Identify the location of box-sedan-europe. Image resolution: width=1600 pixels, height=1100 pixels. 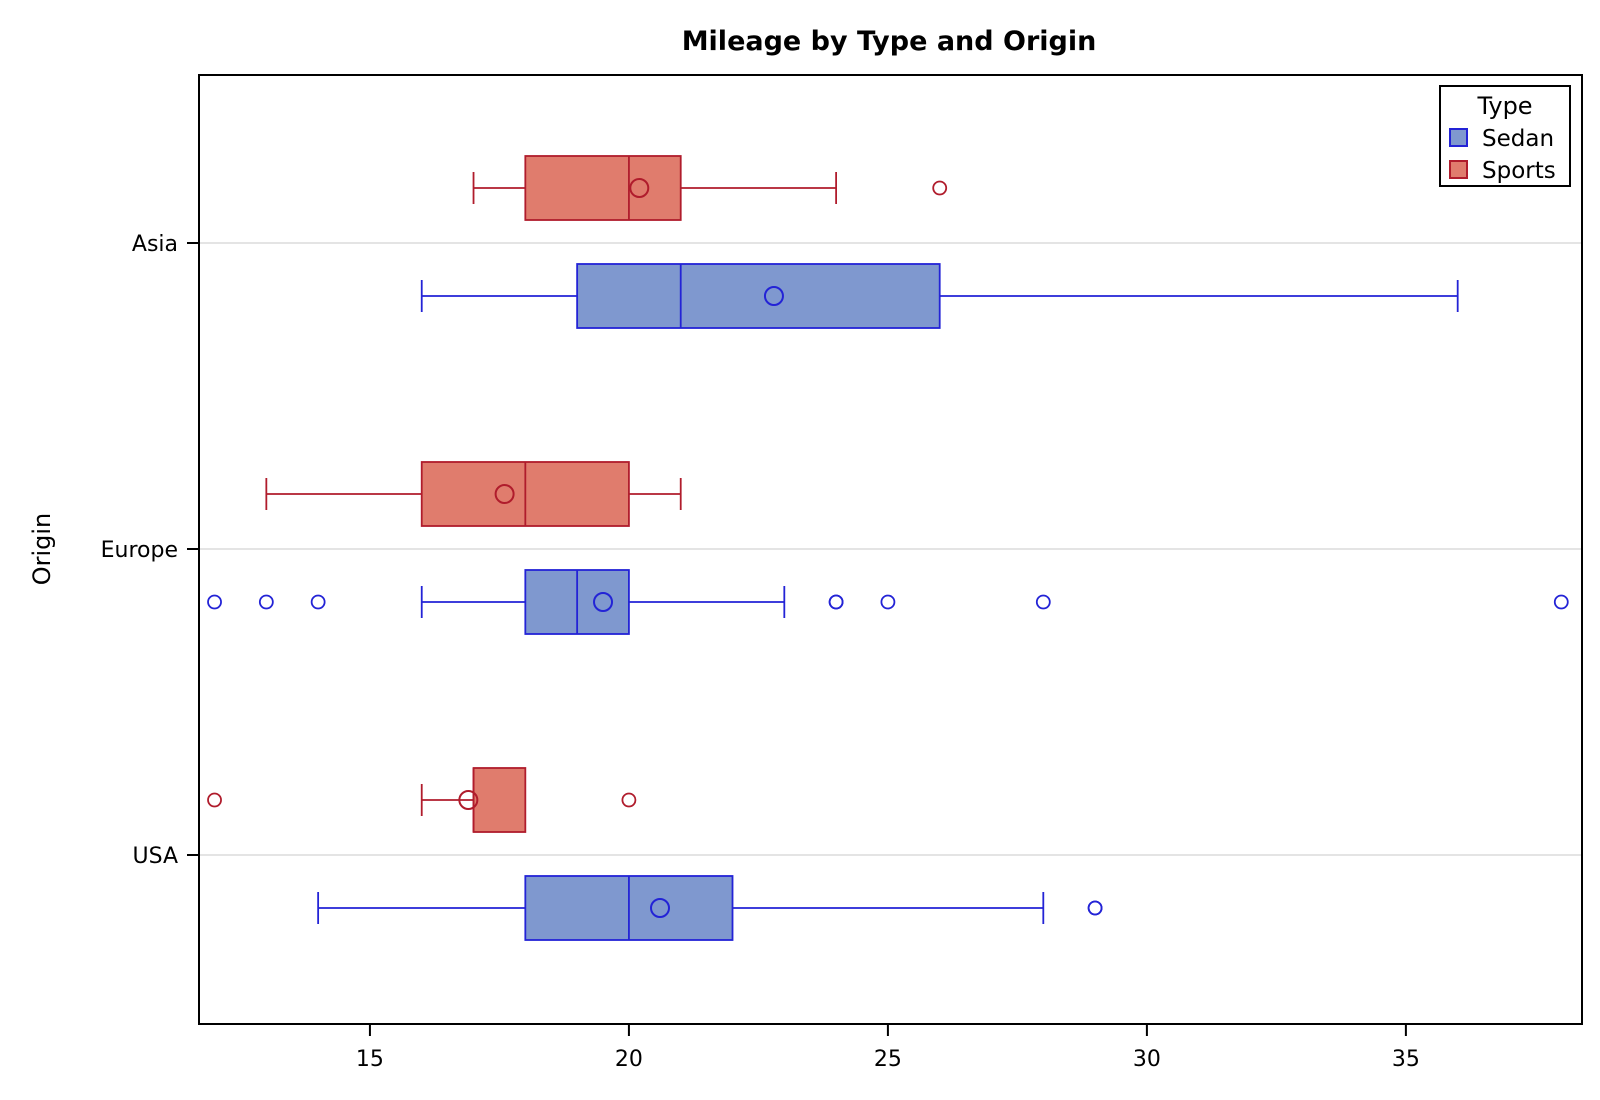
(888, 602).